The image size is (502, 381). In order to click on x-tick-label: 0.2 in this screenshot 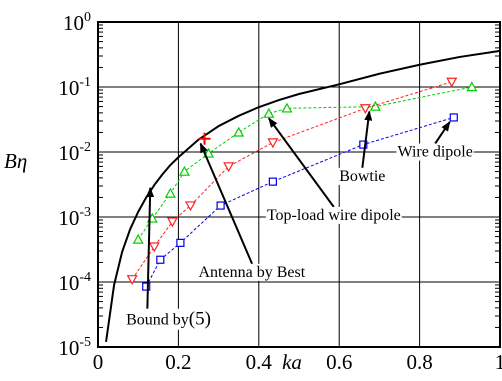, I will do `click(178, 362)`.